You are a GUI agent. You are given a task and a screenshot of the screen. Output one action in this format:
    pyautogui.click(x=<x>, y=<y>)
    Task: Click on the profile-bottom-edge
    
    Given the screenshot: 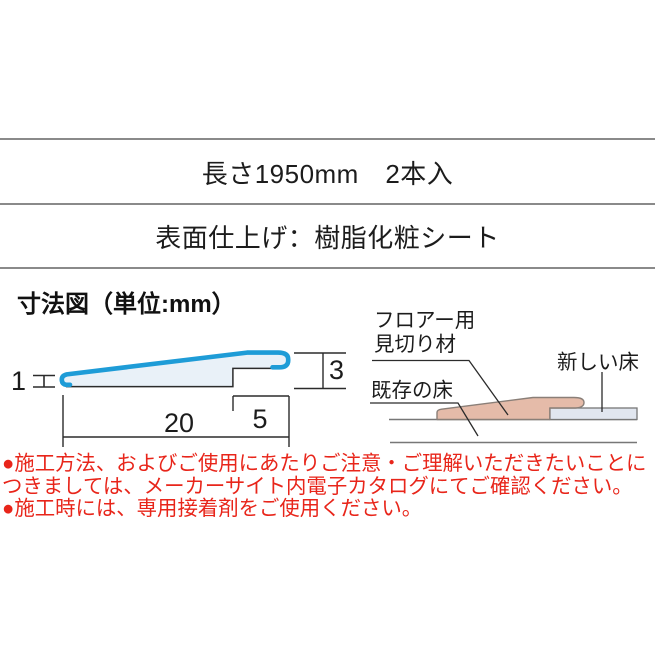 What is the action you would take?
    pyautogui.click(x=169, y=377)
    